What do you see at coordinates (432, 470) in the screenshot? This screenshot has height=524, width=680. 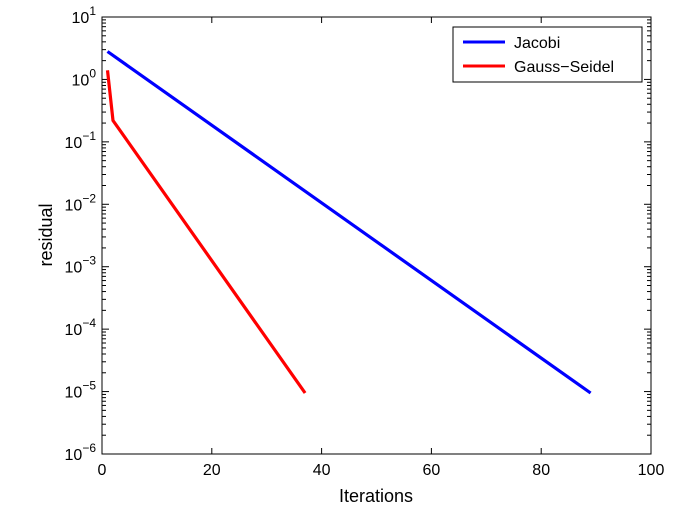 I see `x-tick-label: 60` at bounding box center [432, 470].